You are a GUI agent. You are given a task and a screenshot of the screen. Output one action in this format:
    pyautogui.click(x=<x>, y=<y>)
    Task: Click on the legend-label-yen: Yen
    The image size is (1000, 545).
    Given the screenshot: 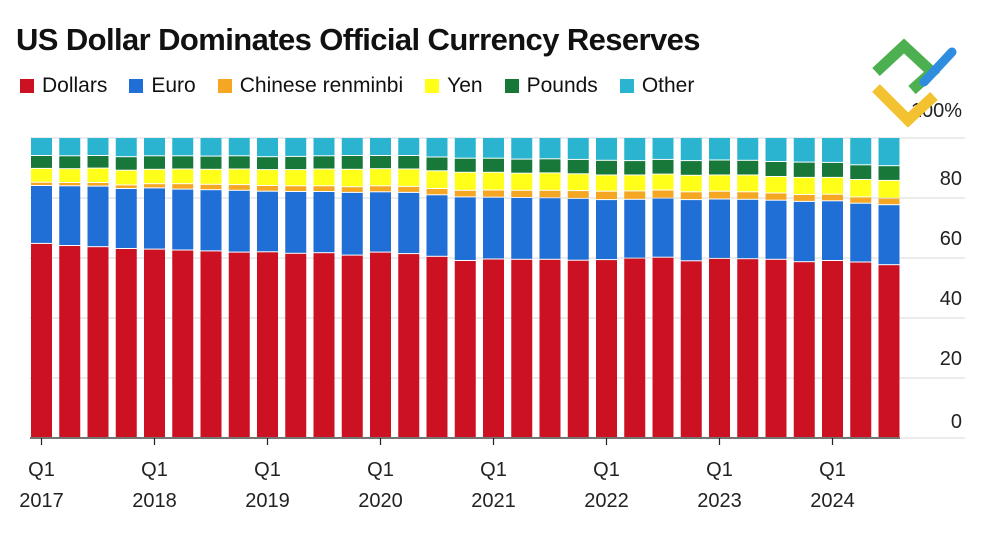 What is the action you would take?
    pyautogui.click(x=465, y=85)
    